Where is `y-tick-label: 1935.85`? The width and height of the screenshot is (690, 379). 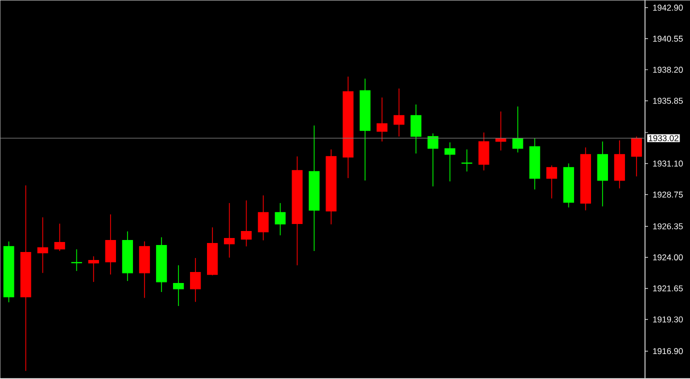 y-tick-label: 1935.85 is located at coordinates (668, 101).